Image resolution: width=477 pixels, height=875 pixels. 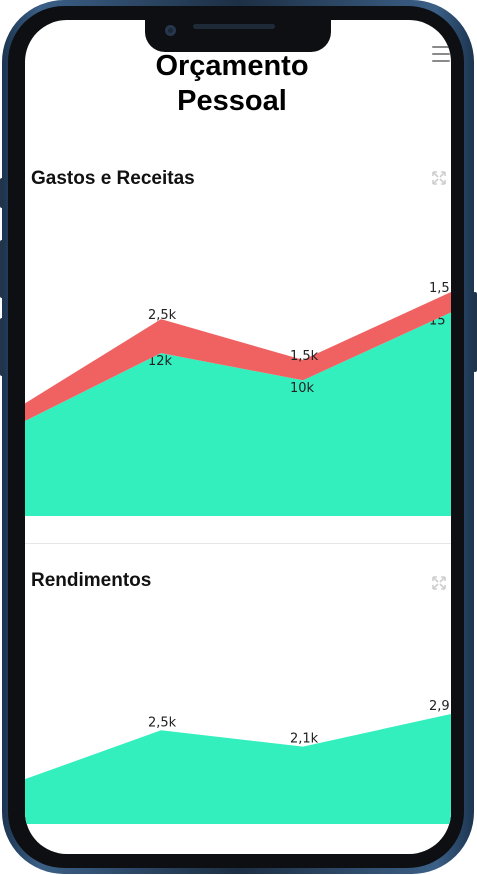 I want to click on data-label: 2,9, so click(x=439, y=706).